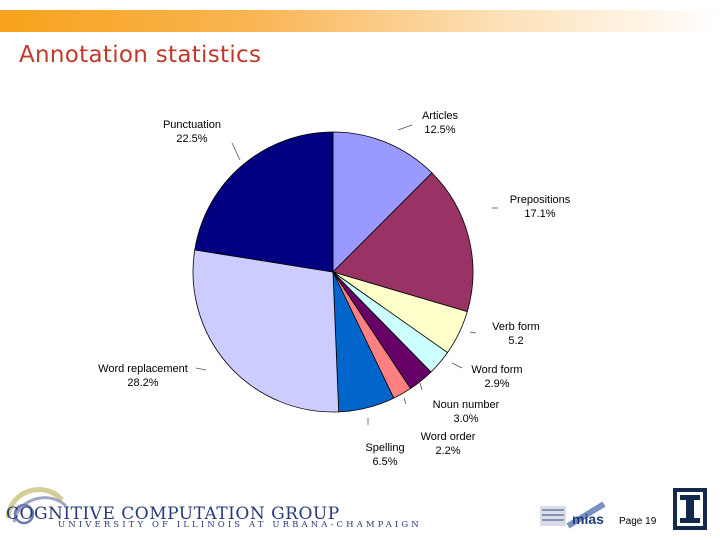 This screenshot has width=720, height=540. I want to click on slice-label-noun-number: Noun number, so click(466, 405).